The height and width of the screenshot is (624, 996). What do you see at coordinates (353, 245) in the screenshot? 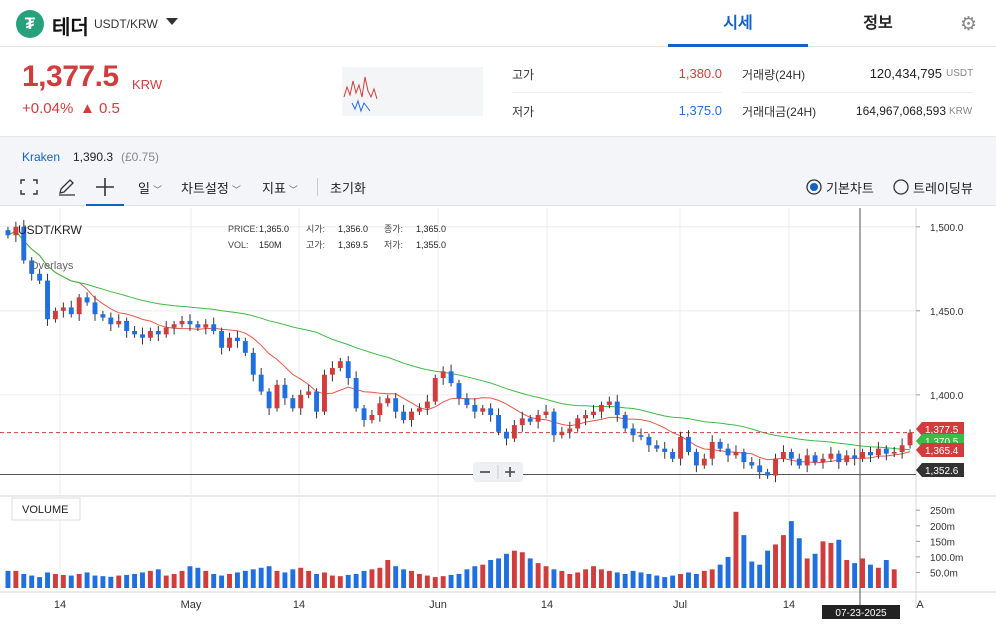
I see `legend-high: 1,369.5` at bounding box center [353, 245].